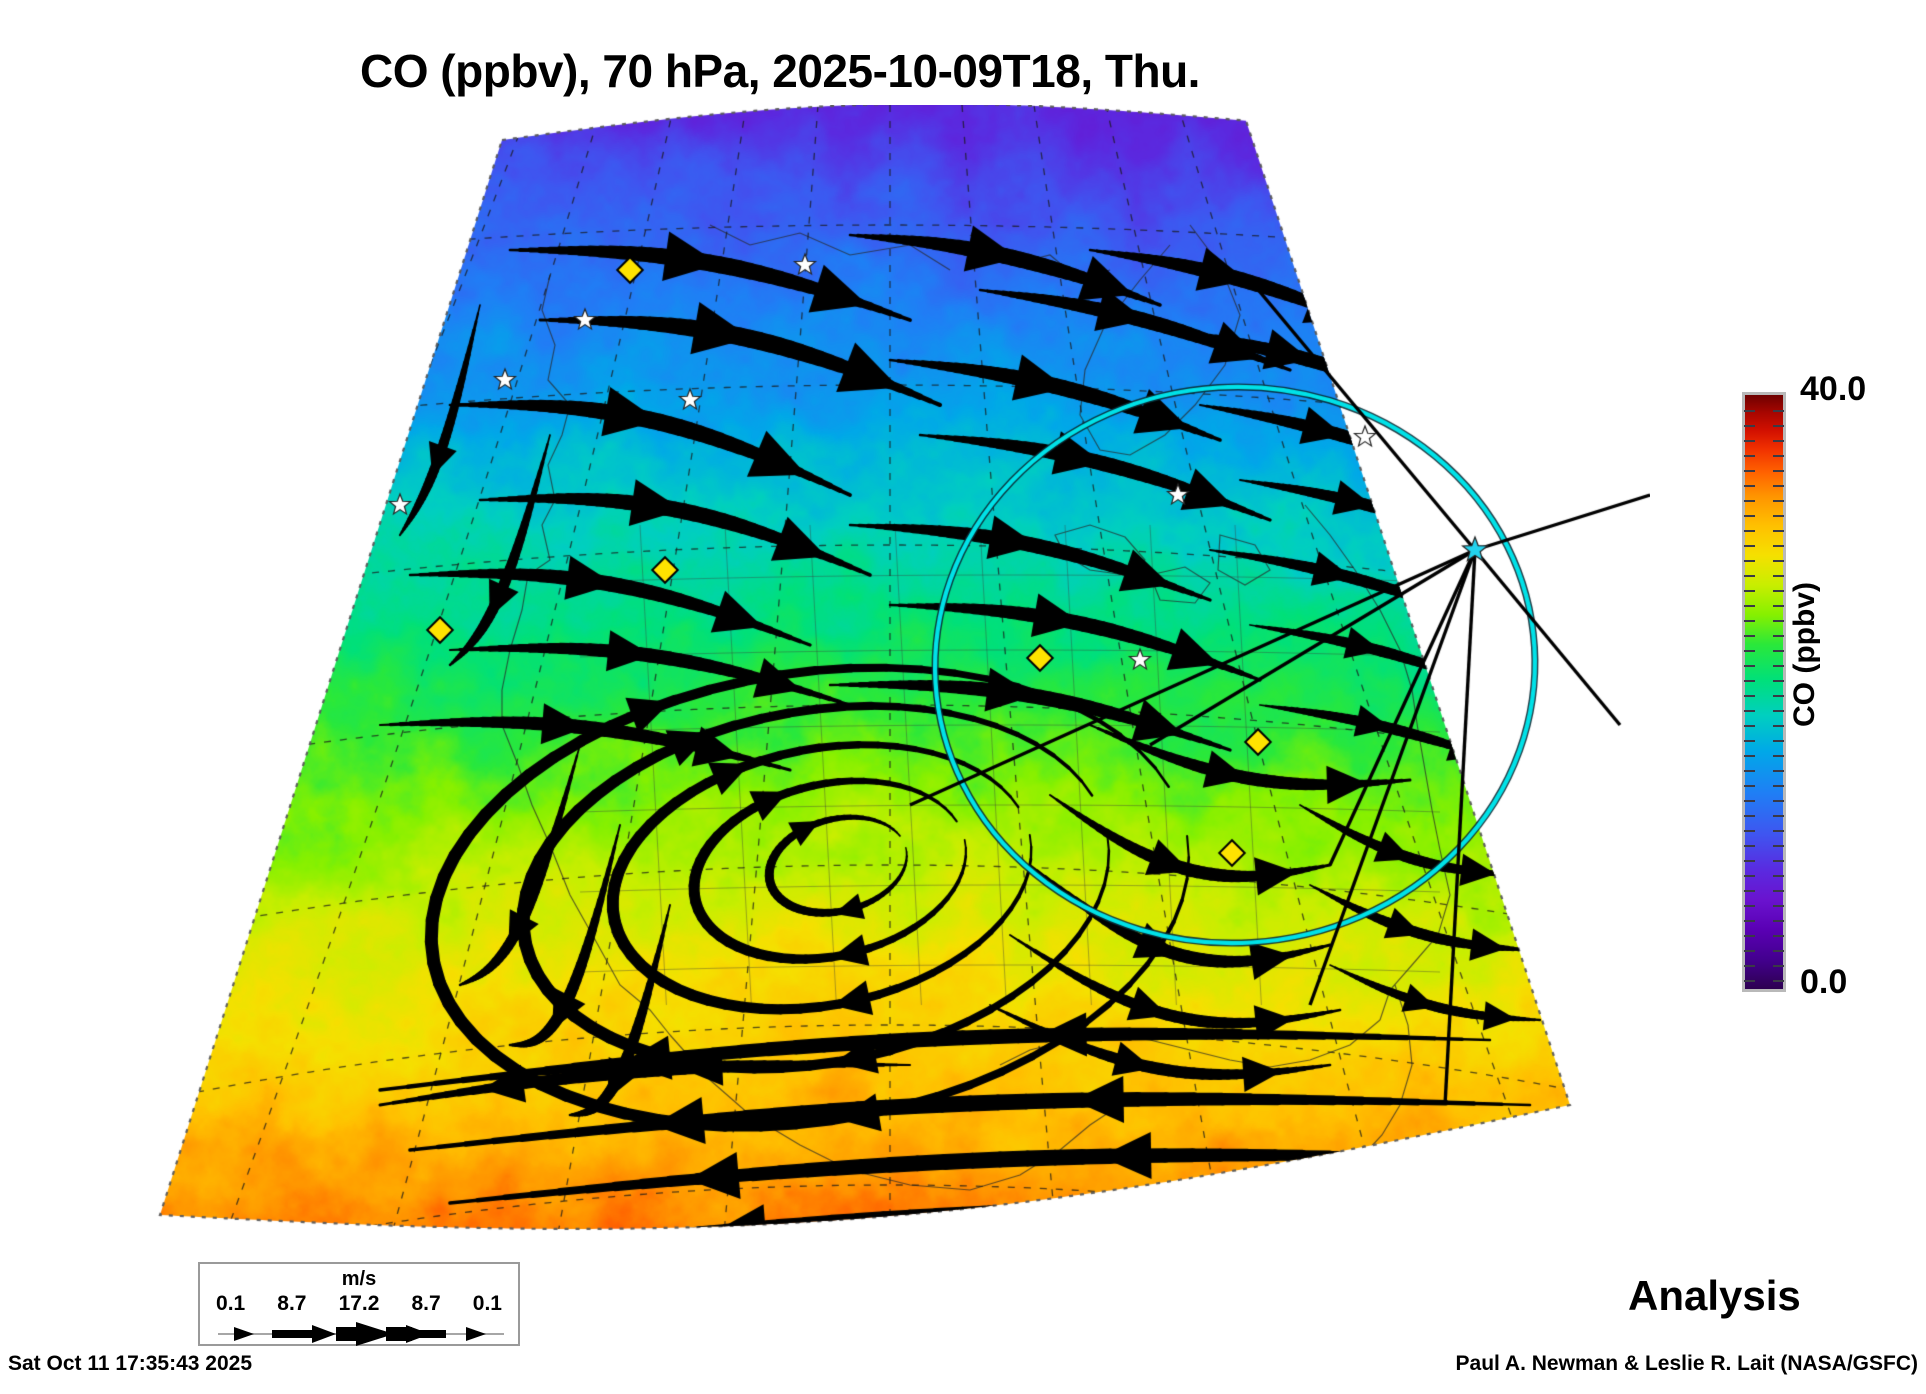 The height and width of the screenshot is (1394, 1926). What do you see at coordinates (780, 71) in the screenshot?
I see `page-title: CO (ppbv), 70 hPa, 2025-10-09T18, Thu.` at bounding box center [780, 71].